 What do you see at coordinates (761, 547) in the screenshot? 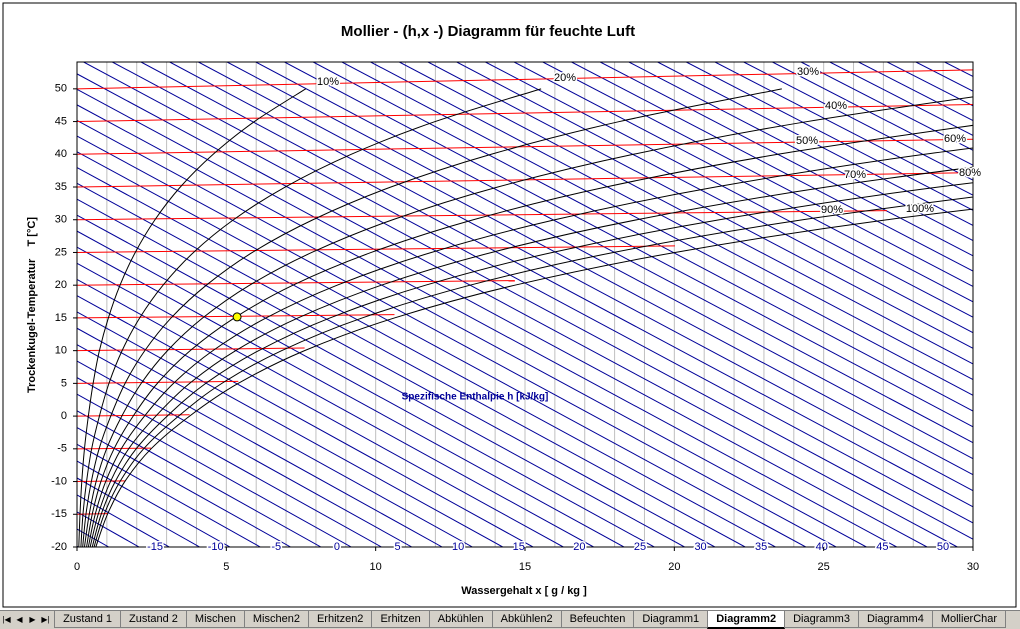
I see `enthalpy-label: 35` at bounding box center [761, 547].